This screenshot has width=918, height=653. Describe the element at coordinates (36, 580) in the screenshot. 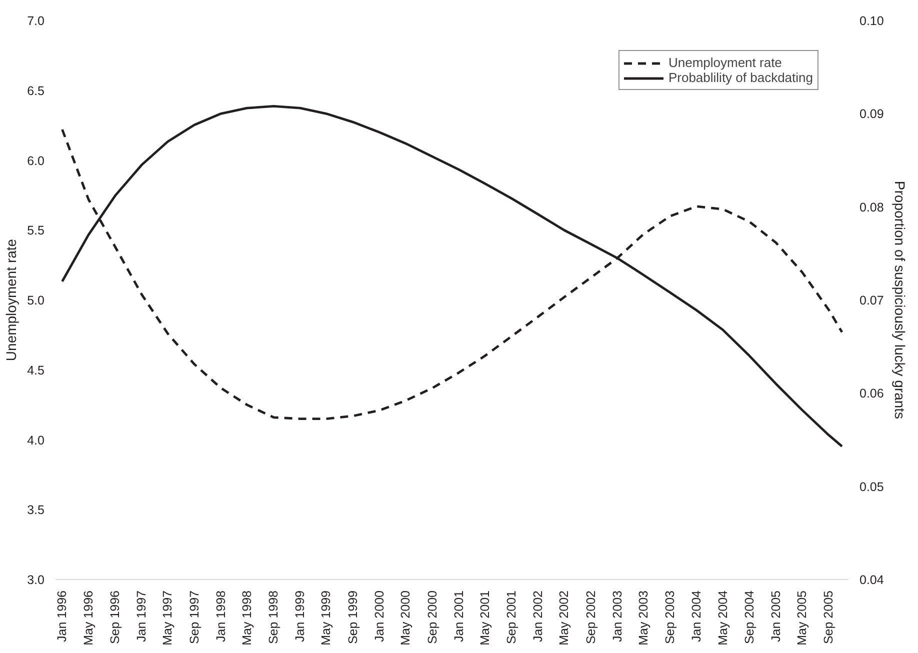

I see `y-tick-label: 3.0` at that location.